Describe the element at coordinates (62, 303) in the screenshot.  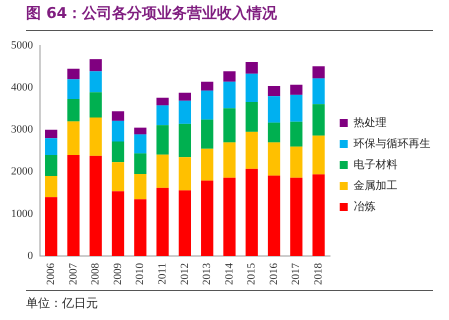
I see `text: 单位：亿日元` at that location.